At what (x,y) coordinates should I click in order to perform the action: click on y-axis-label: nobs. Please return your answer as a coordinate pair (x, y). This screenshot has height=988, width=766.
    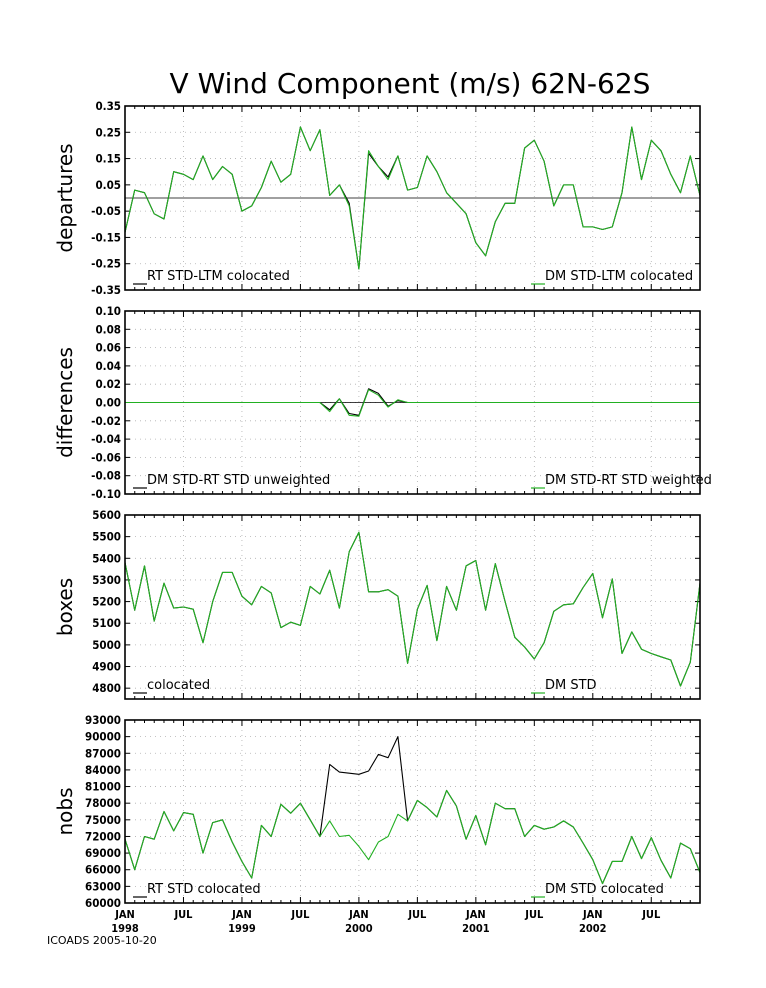
    Looking at the image, I should click on (65, 811).